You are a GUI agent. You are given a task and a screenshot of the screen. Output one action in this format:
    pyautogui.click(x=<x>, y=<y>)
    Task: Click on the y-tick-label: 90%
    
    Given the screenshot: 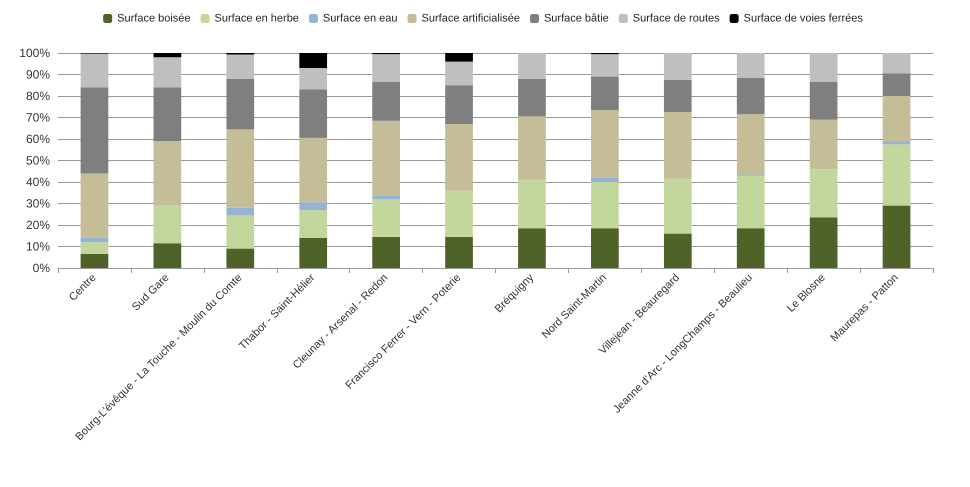 What is the action you would take?
    pyautogui.click(x=38, y=75)
    